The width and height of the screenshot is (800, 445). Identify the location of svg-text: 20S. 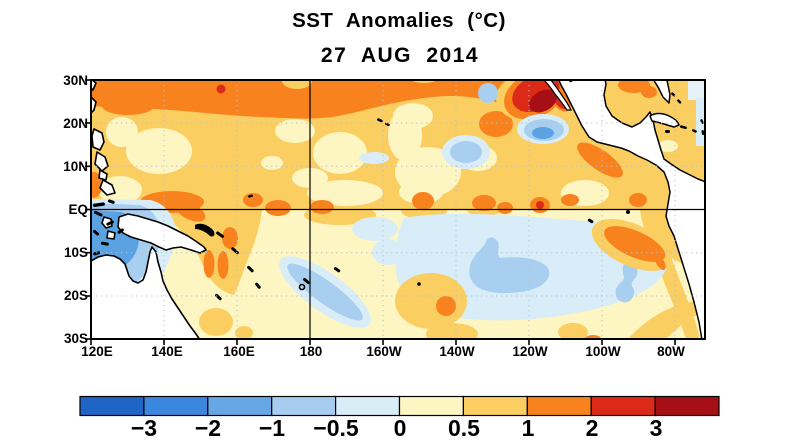
(76, 295).